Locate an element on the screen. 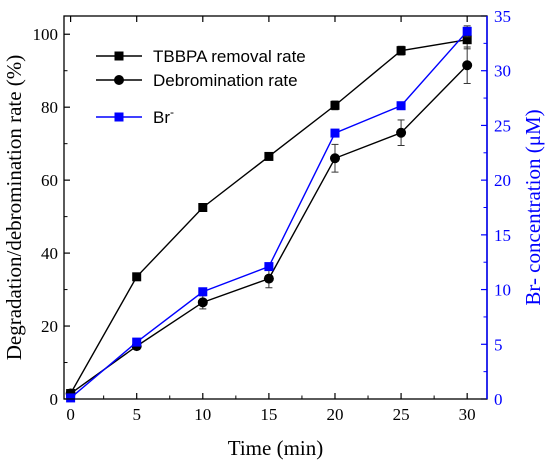  right-axis-ticks: 0 5 10 15 20 25 30 35 is located at coordinates (496, 208).